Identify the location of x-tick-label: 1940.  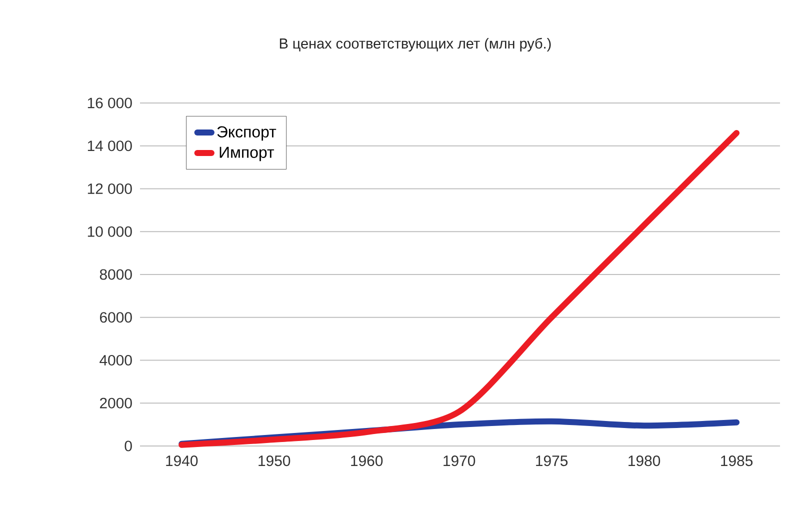
(182, 461).